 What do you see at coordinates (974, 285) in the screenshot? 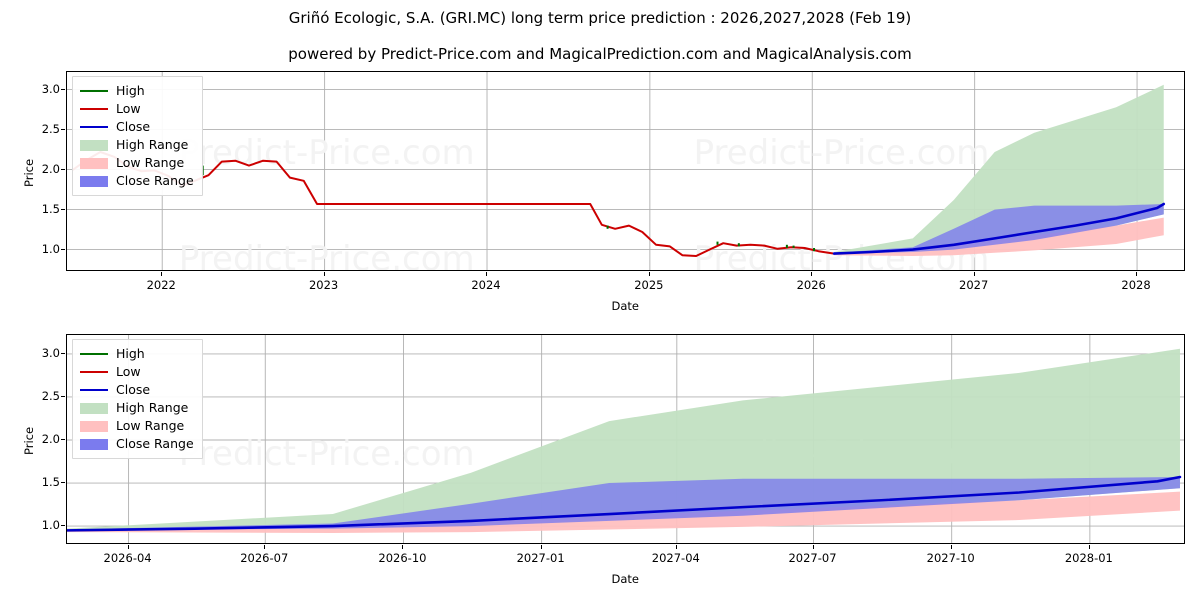
I see `top-x-tick-label: 2027` at bounding box center [974, 285].